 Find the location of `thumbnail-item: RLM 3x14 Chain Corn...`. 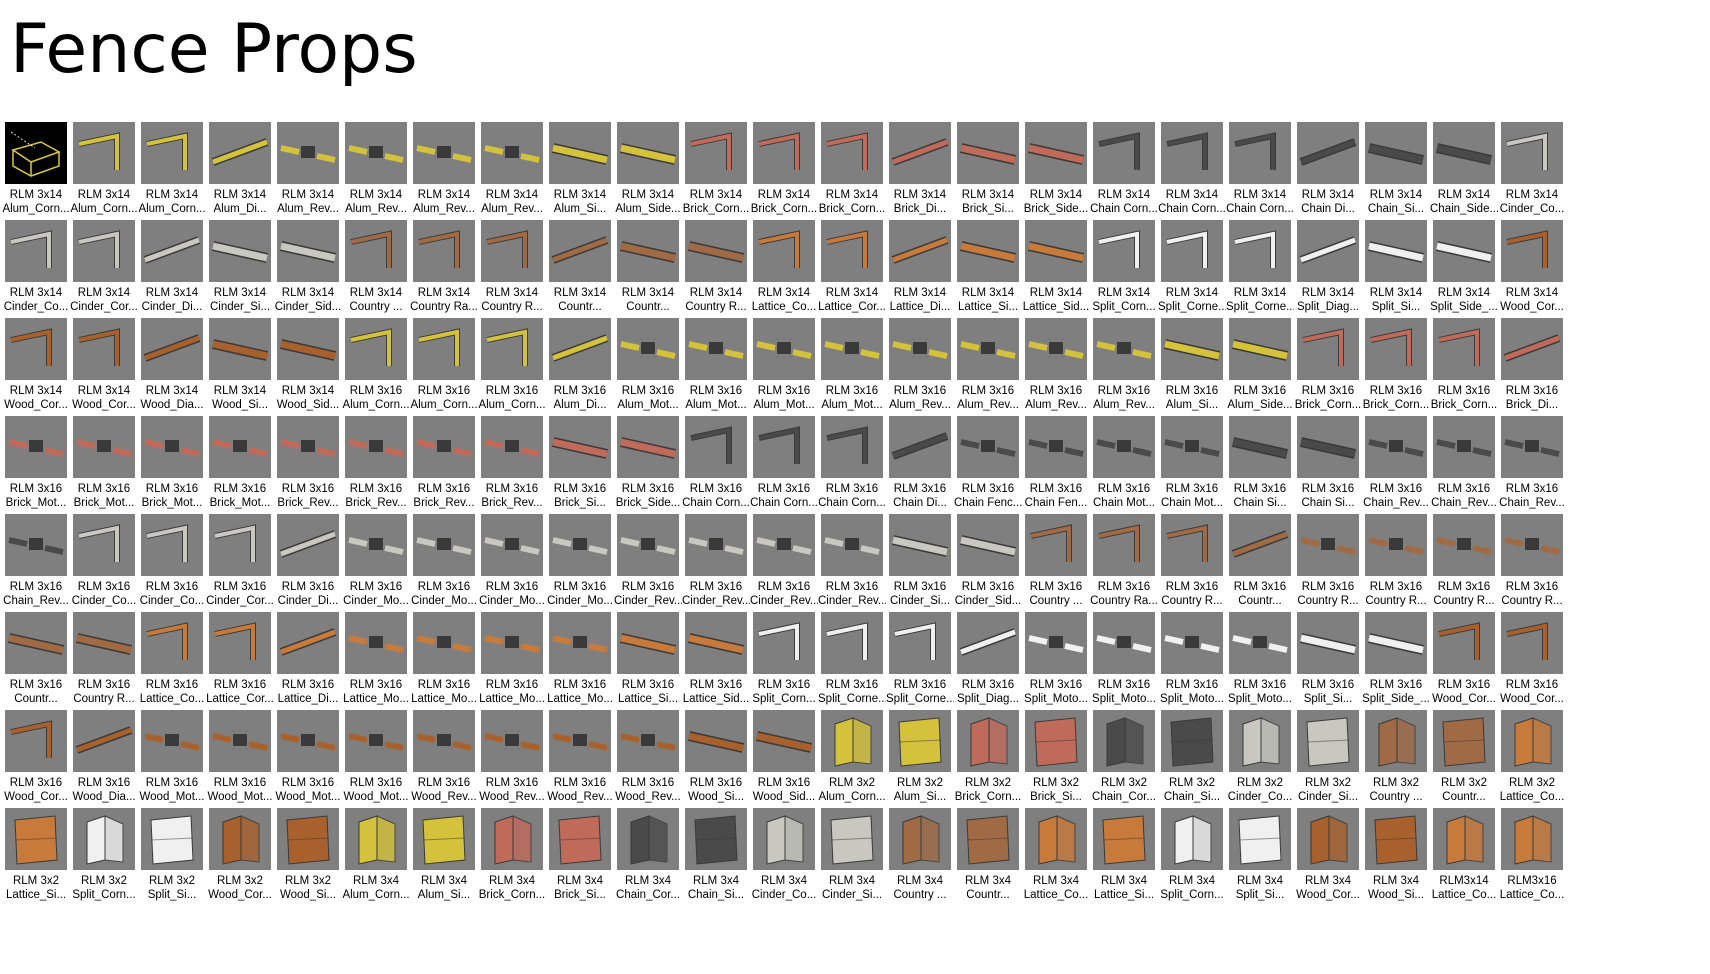

thumbnail-item: RLM 3x14 Chain Corn... is located at coordinates (1192, 172).